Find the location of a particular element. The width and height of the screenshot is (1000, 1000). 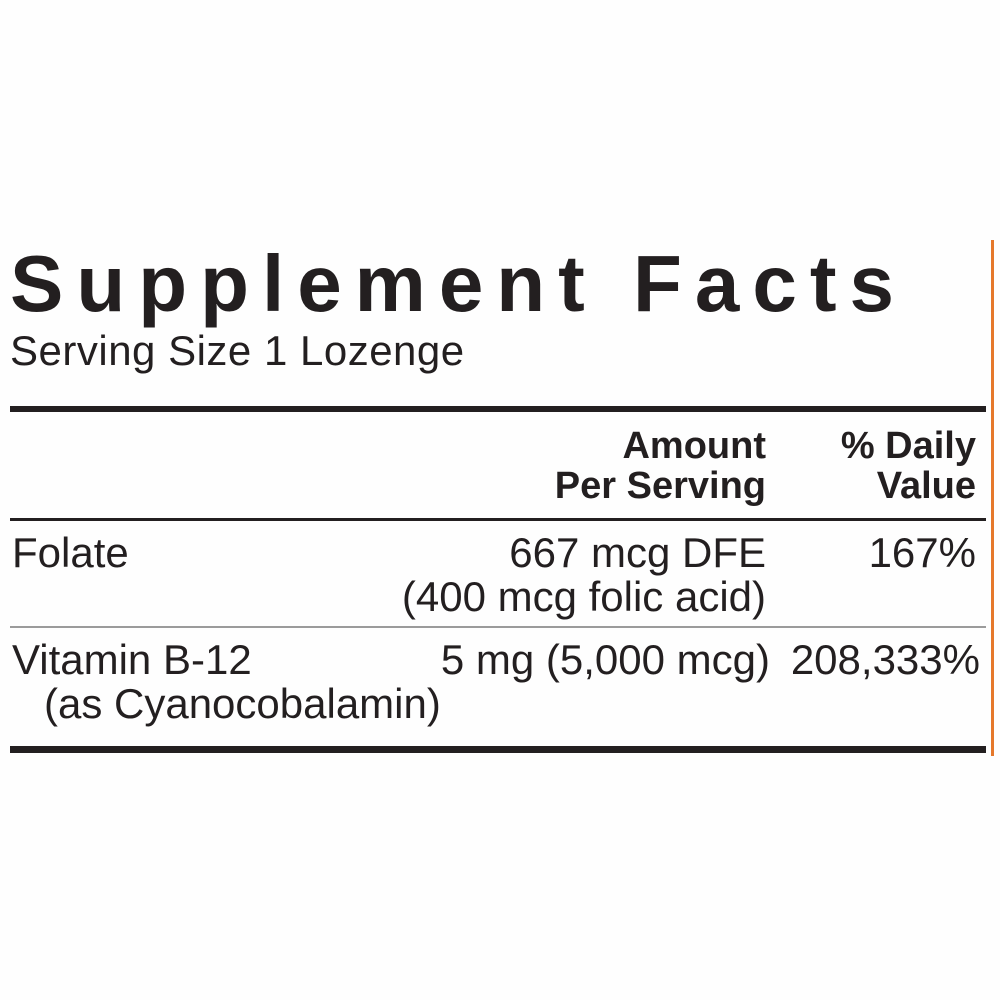

divider-hairline-rows is located at coordinates (498, 627).